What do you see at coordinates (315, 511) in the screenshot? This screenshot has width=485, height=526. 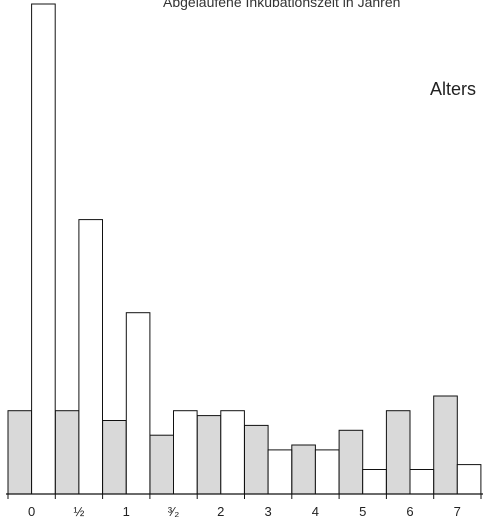 I see `x-tick-label: 4` at bounding box center [315, 511].